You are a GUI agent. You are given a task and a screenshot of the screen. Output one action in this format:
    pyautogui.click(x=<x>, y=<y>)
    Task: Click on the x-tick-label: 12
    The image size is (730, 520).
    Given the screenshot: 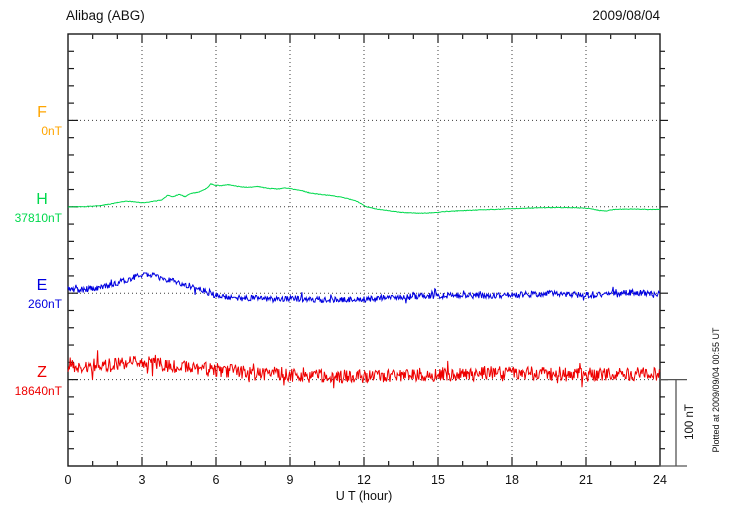 What is the action you would take?
    pyautogui.click(x=364, y=480)
    